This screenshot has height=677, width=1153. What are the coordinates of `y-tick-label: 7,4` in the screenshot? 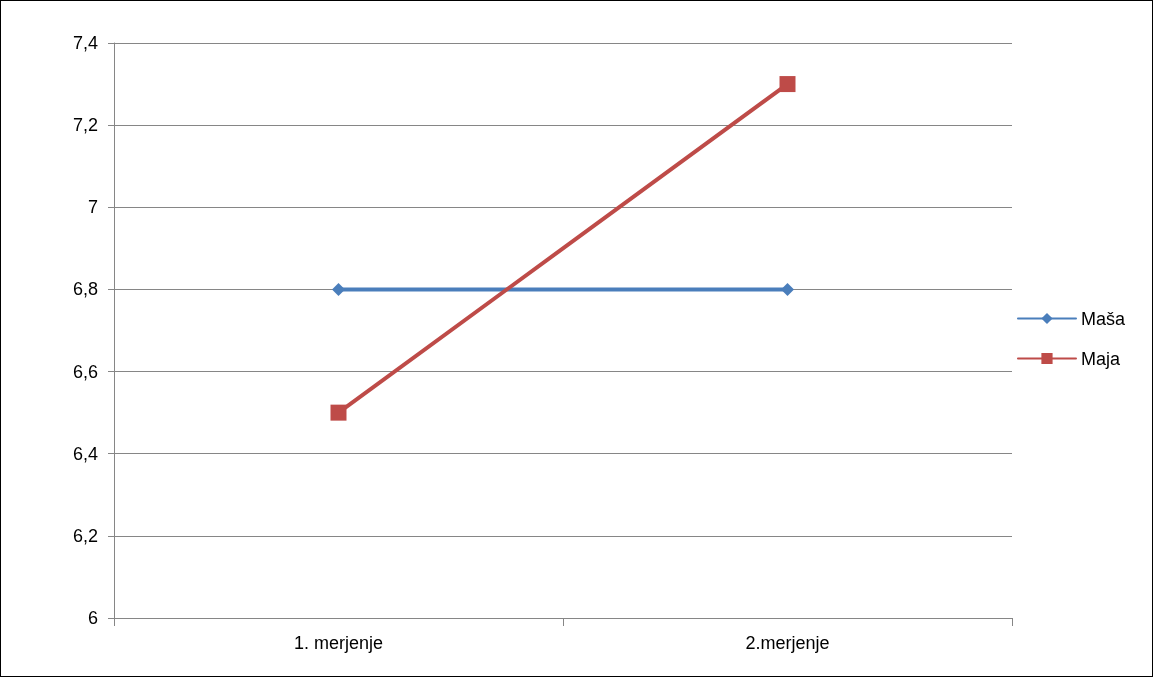 It's located at (85, 43).